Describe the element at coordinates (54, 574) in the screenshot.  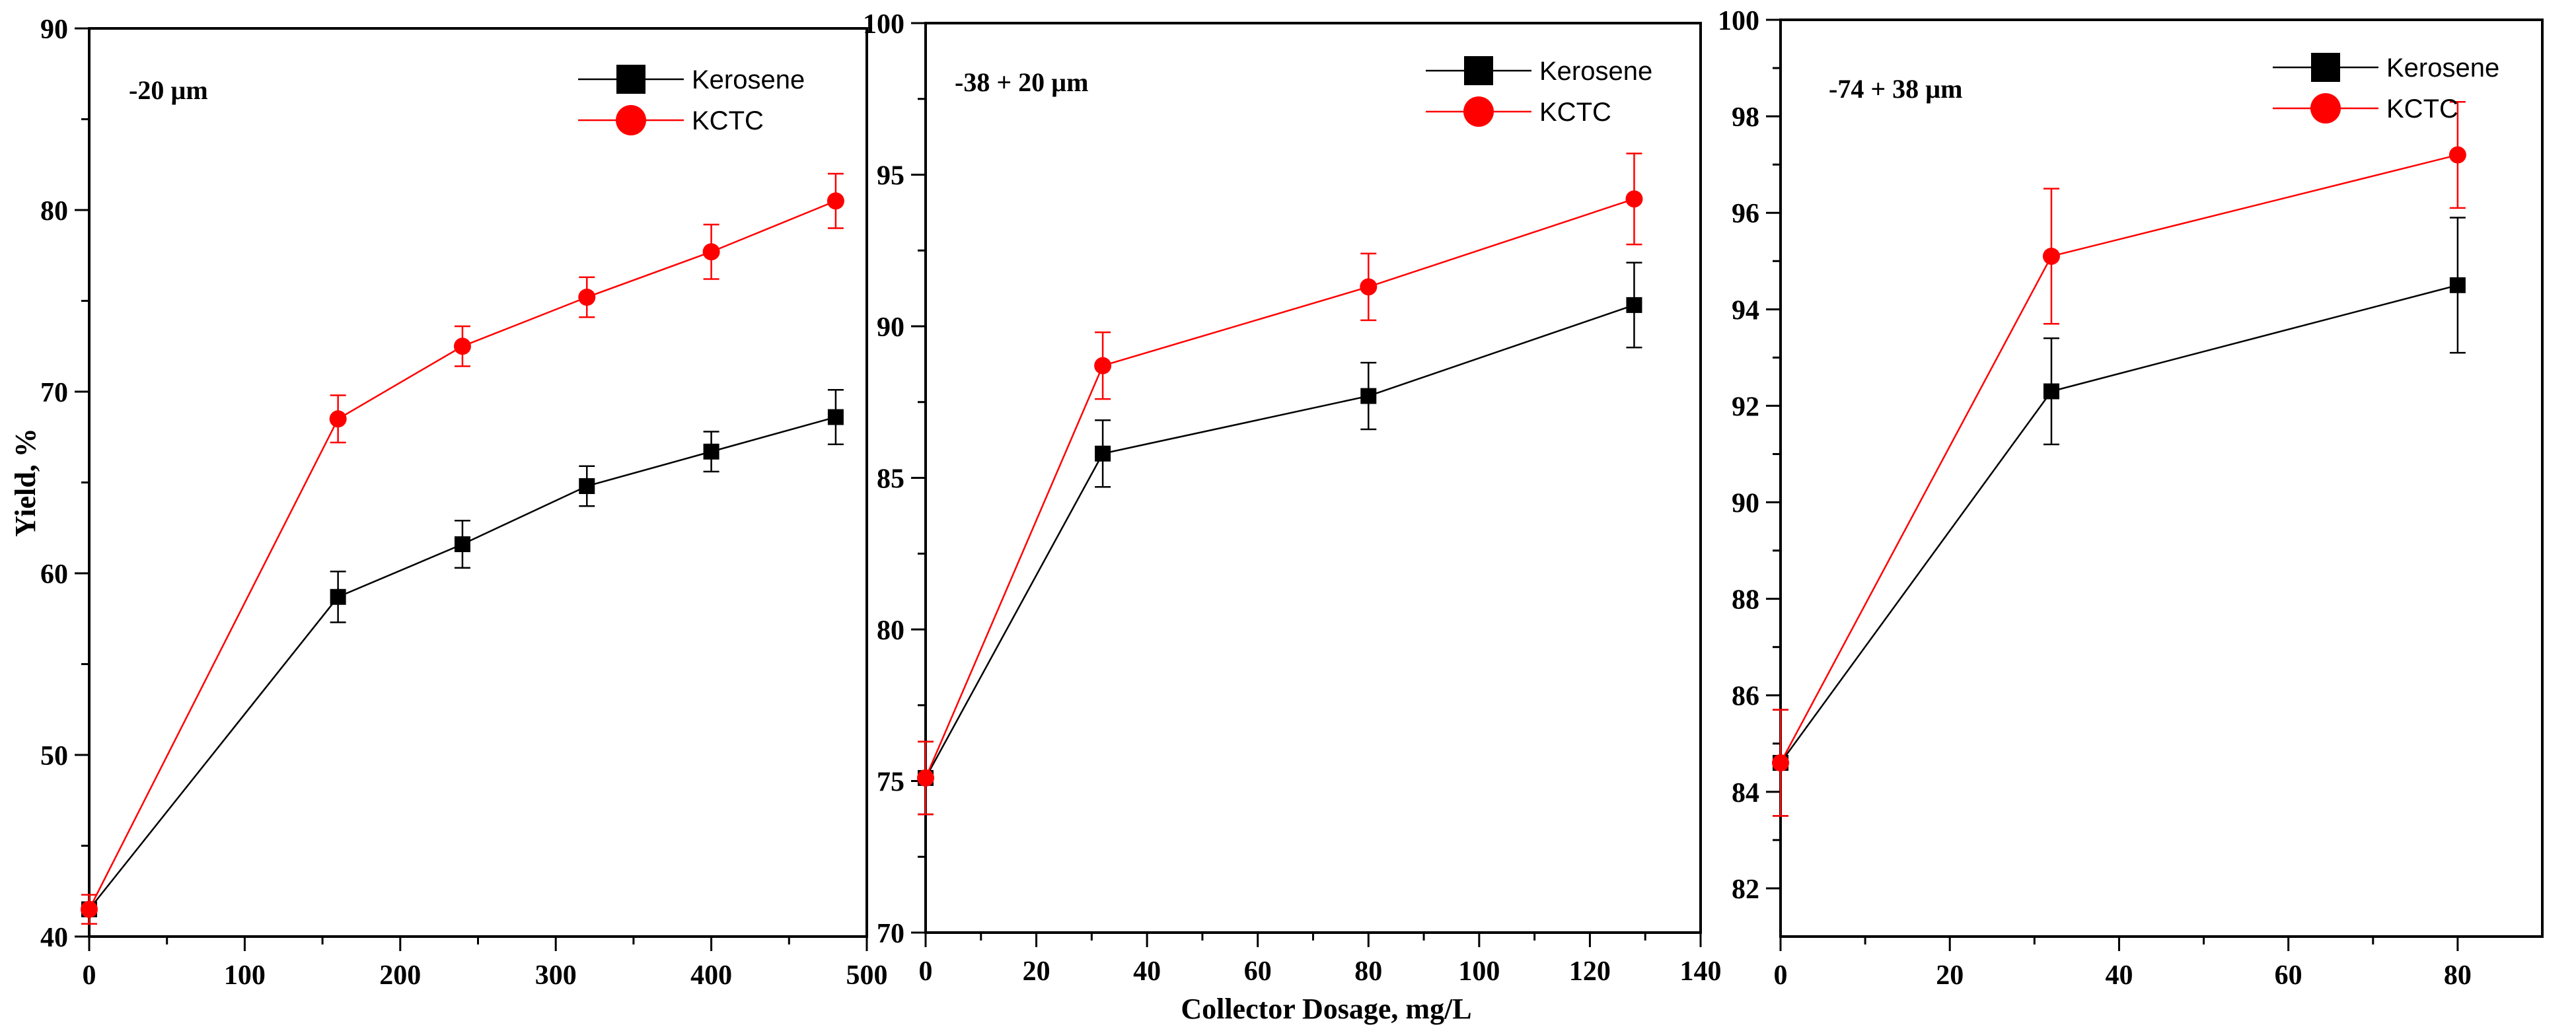
I see `y-tick-label: 60` at that location.